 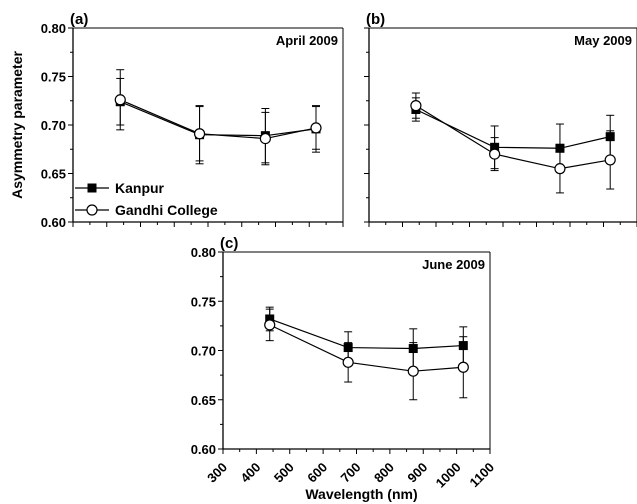 I want to click on panel-title: April 2009, so click(x=307, y=40).